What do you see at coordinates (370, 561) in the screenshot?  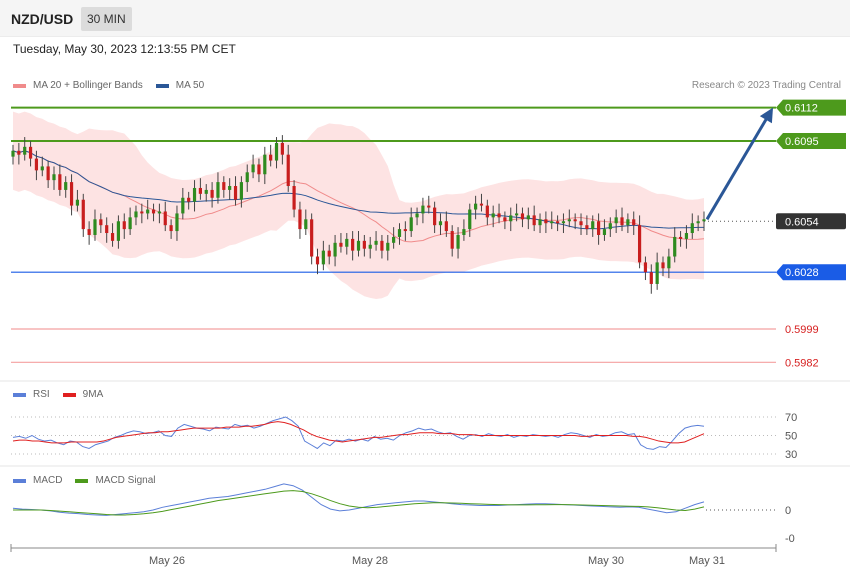 I see `x-tick-label: May 28` at bounding box center [370, 561].